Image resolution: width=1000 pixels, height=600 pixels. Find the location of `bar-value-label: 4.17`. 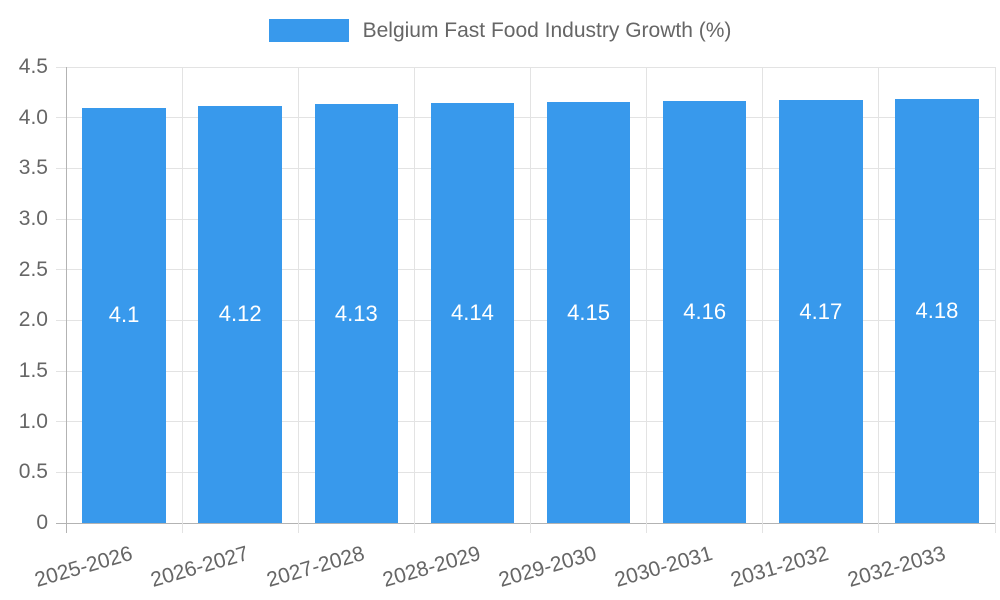

bar-value-label: 4.17 is located at coordinates (821, 311).